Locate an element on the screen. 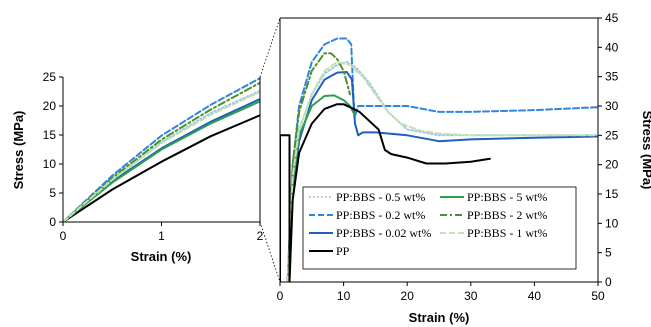 The image size is (651, 327). main-x-axis-title: Strain (%) is located at coordinates (439, 317).